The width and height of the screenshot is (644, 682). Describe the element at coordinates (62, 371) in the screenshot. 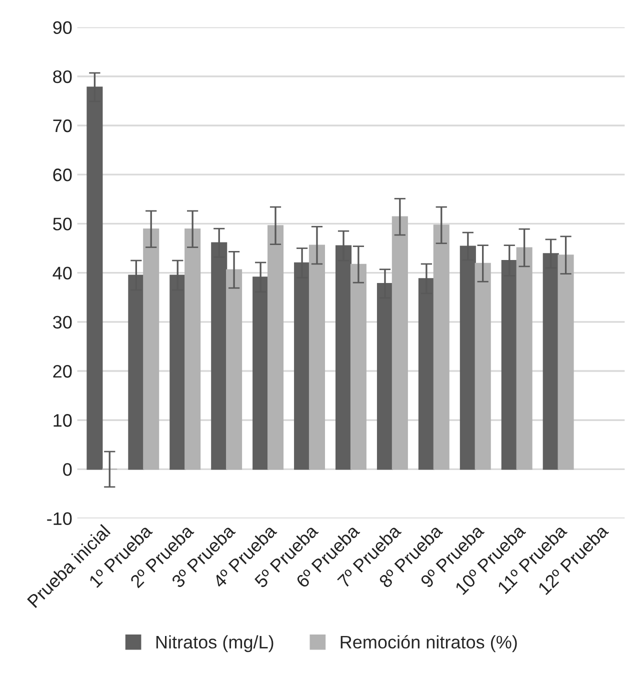

I see `y-tick-label: 20` at that location.